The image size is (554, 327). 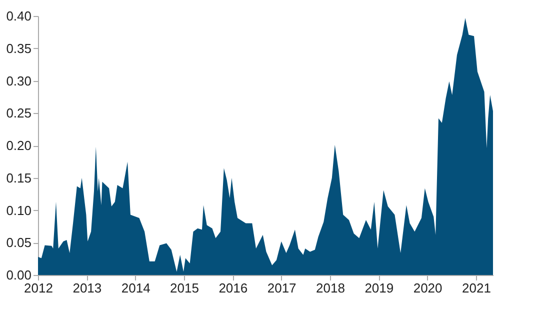 What do you see at coordinates (379, 288) in the screenshot?
I see `x-tick-label: 2019` at bounding box center [379, 288].